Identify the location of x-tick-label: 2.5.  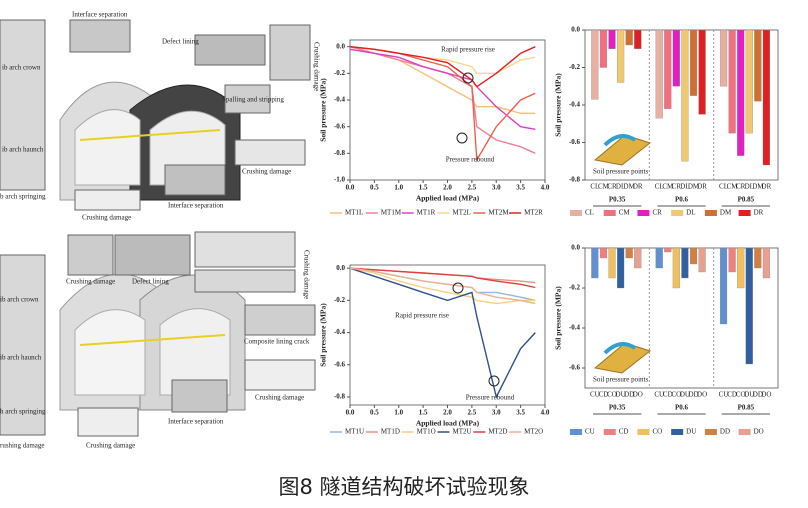
(472, 188).